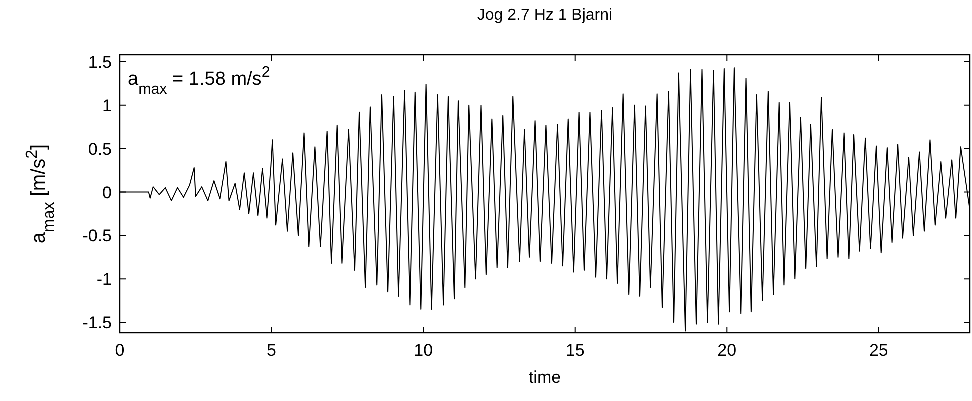 The width and height of the screenshot is (972, 401). What do you see at coordinates (545, 15) in the screenshot?
I see `chart-title: Jog 2.7 Hz 1 Bjarni` at bounding box center [545, 15].